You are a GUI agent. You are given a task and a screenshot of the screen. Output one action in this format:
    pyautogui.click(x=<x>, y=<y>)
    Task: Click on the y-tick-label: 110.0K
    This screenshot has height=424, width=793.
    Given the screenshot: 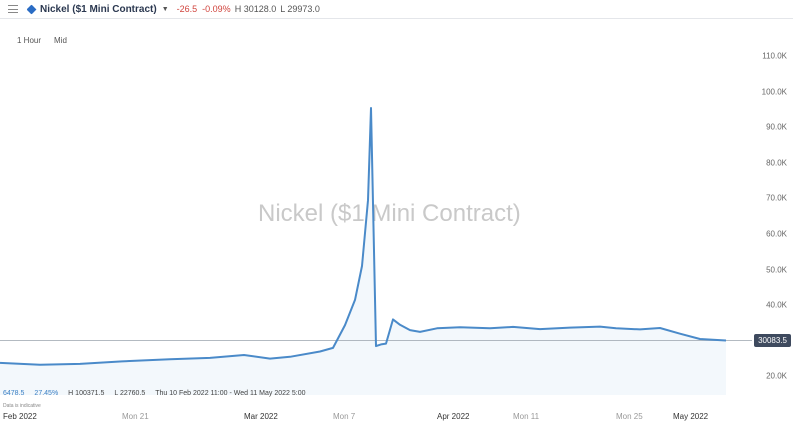 What is the action you would take?
    pyautogui.click(x=774, y=56)
    